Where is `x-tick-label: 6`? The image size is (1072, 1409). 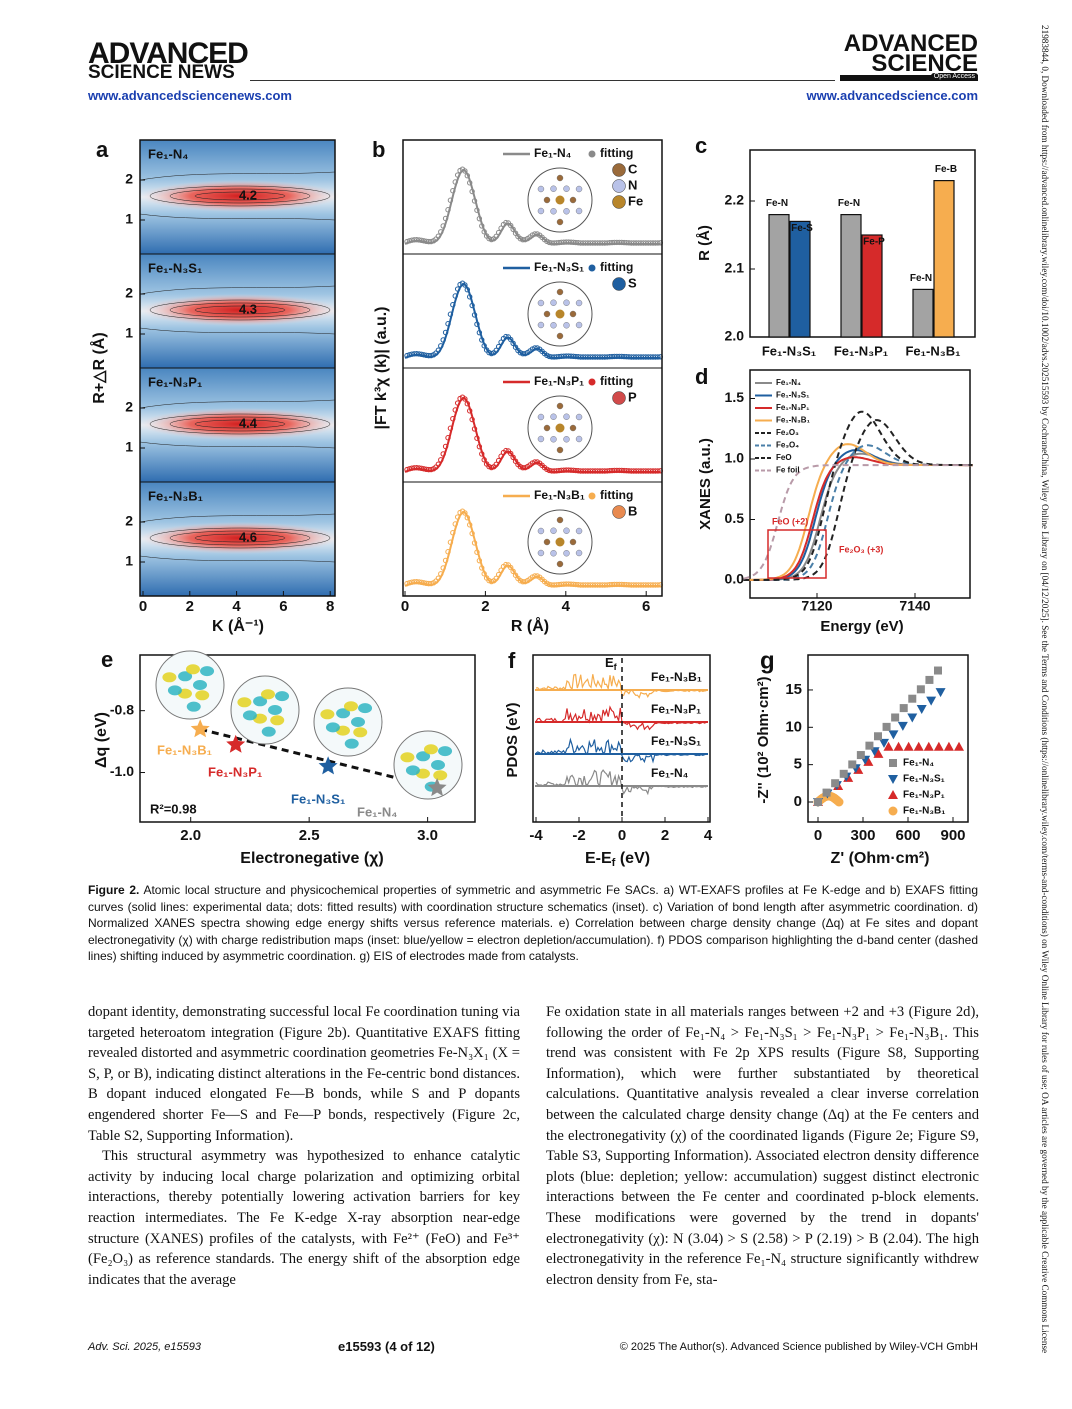
x-tick-label: 6 is located at coordinates (646, 606).